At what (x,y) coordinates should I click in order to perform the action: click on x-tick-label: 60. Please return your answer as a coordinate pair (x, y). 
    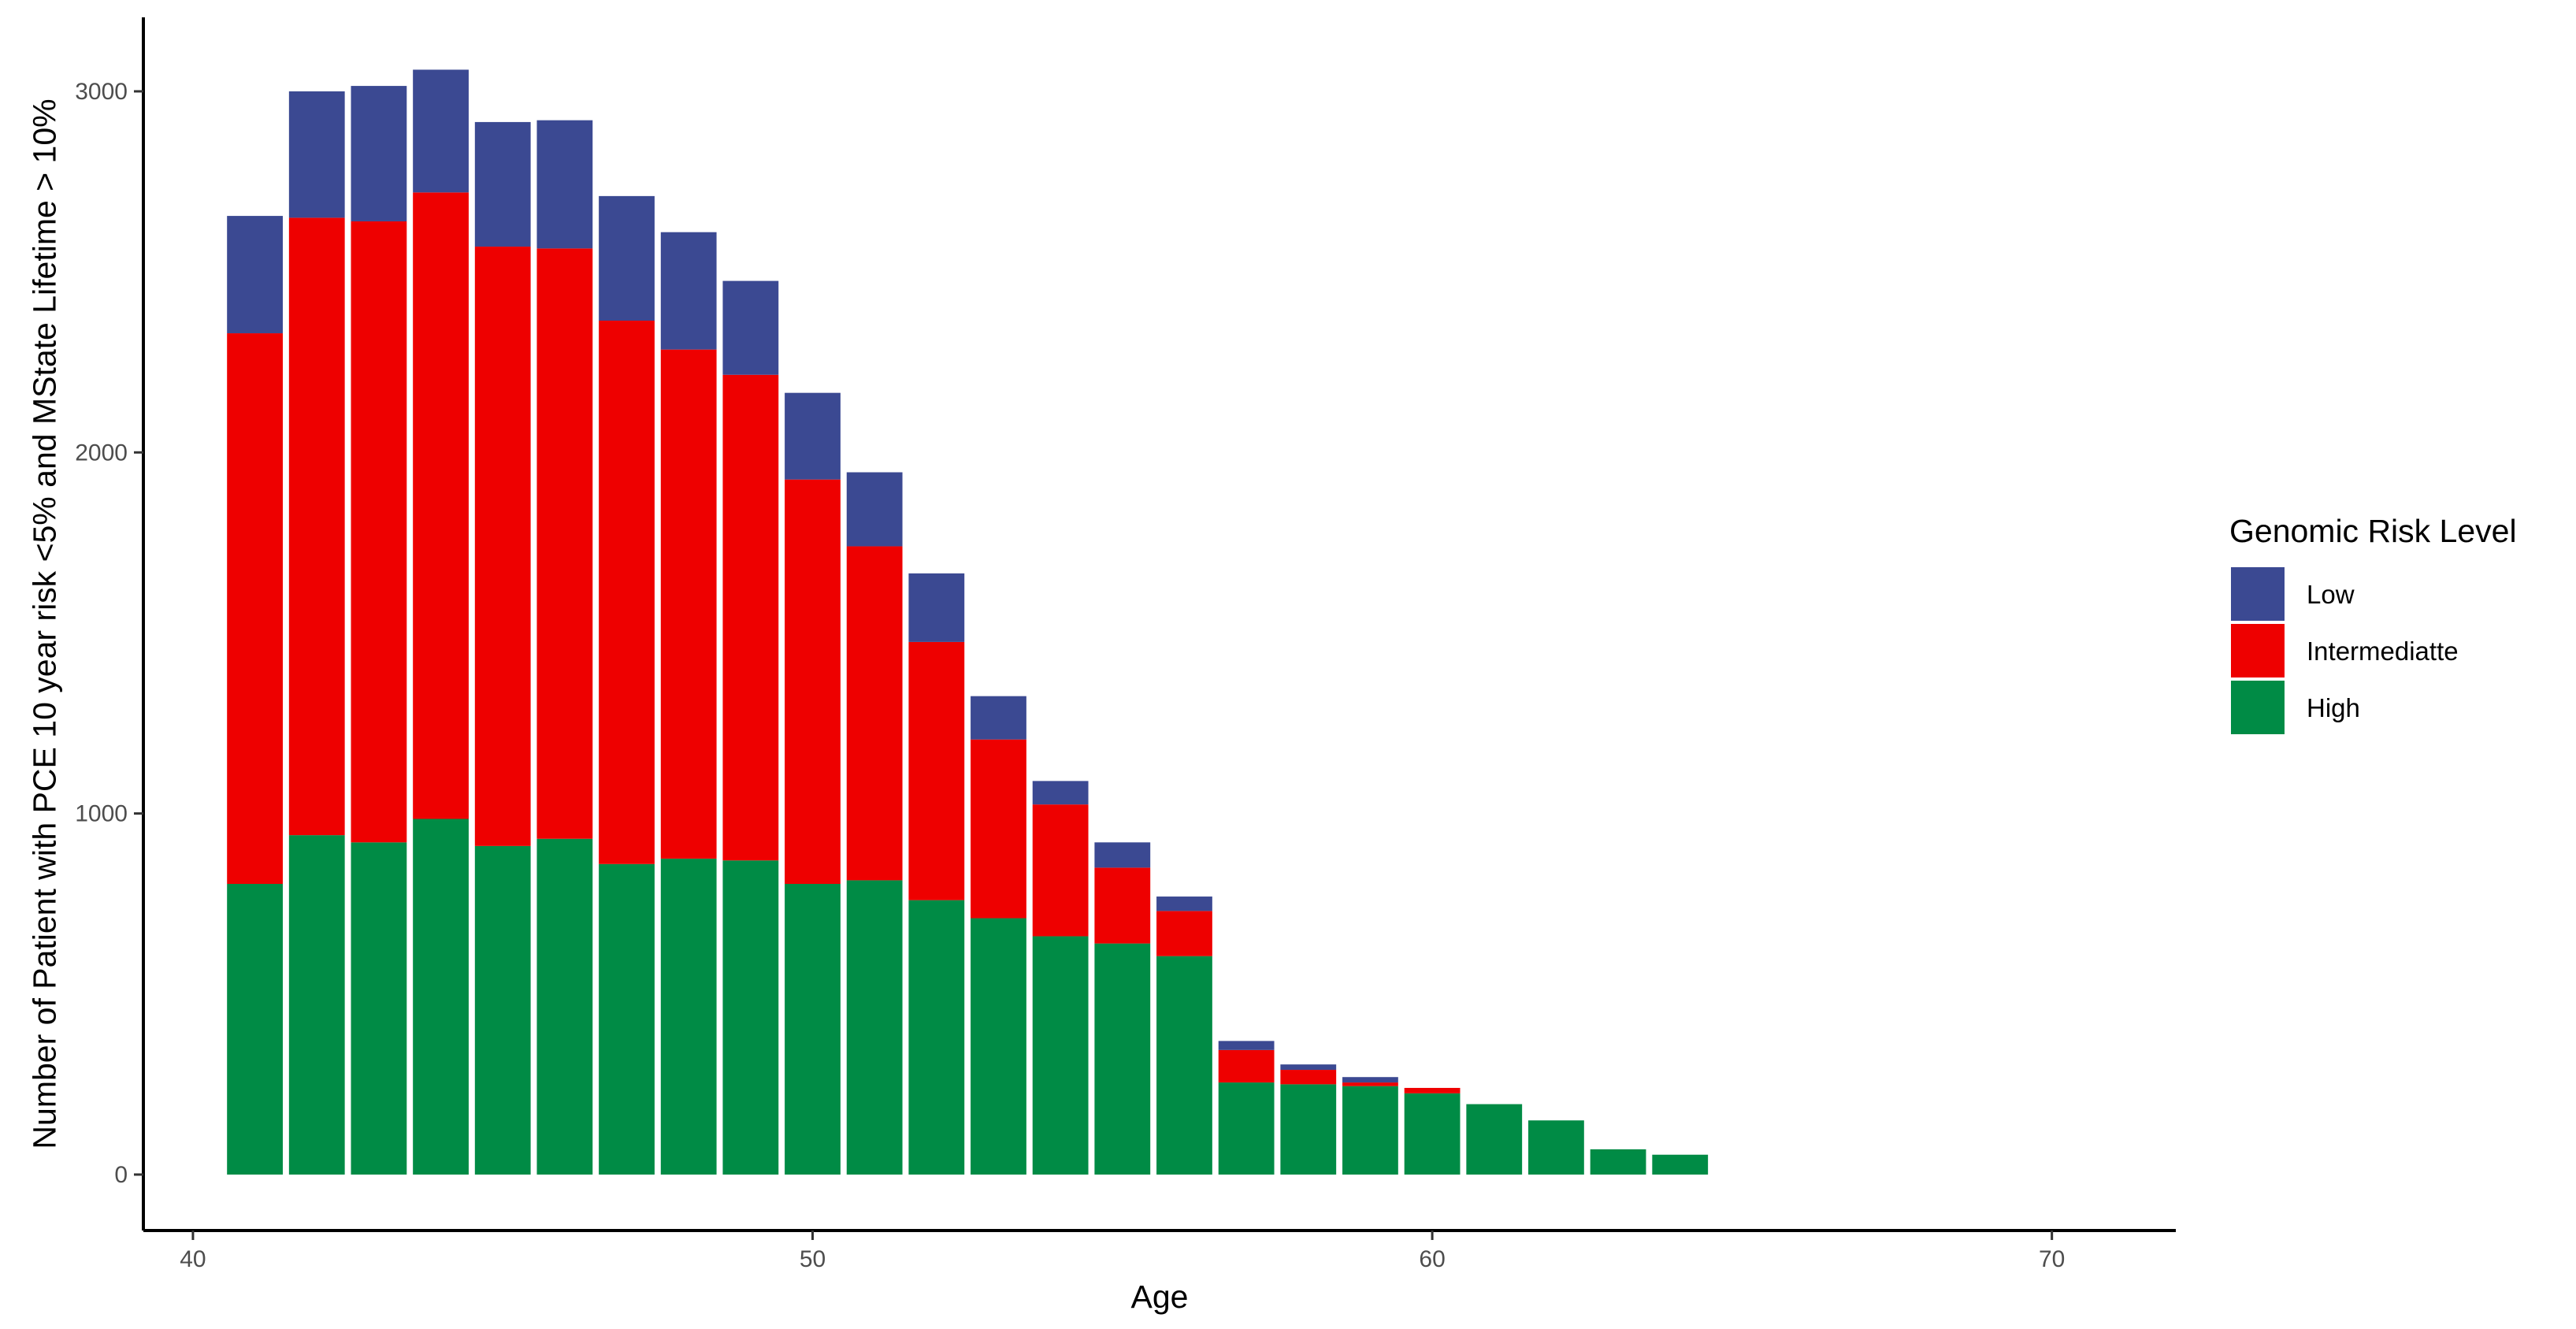
    Looking at the image, I should click on (1432, 1259).